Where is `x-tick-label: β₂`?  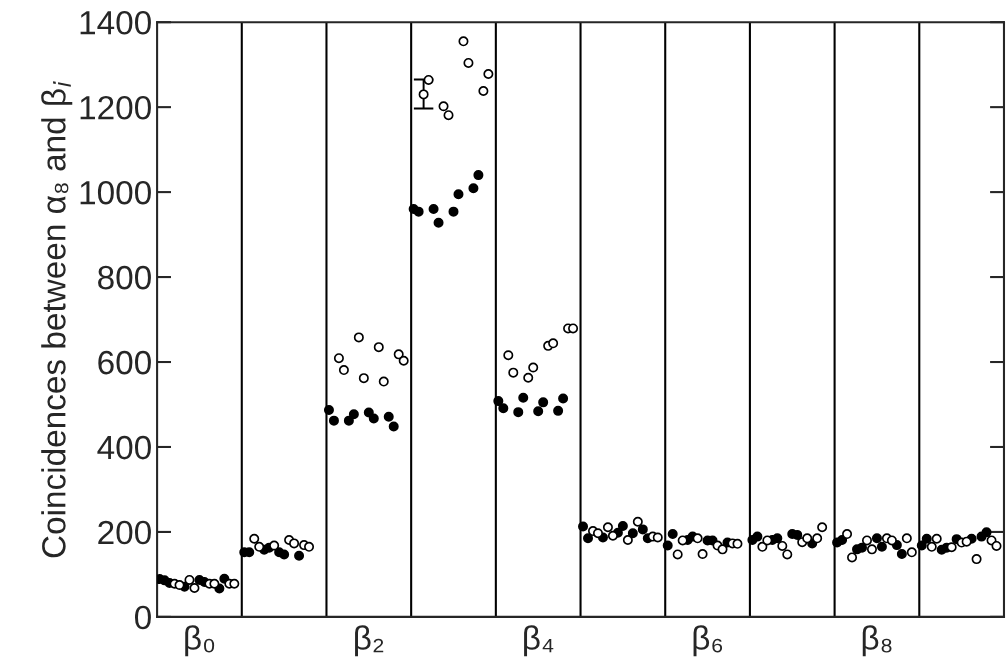 x-tick-label: β₂ is located at coordinates (369, 641).